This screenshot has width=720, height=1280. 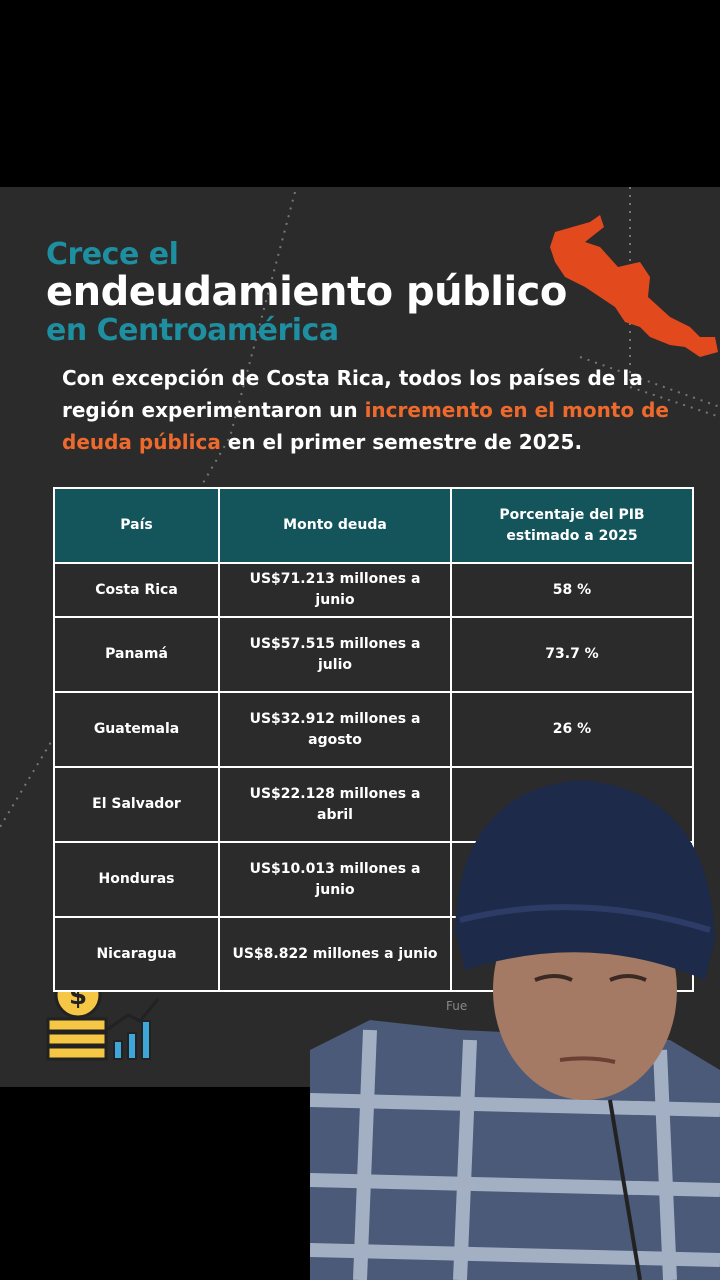 What do you see at coordinates (572, 525) in the screenshot?
I see `column-header: Porcentaje del PIB estimado a 2025` at bounding box center [572, 525].